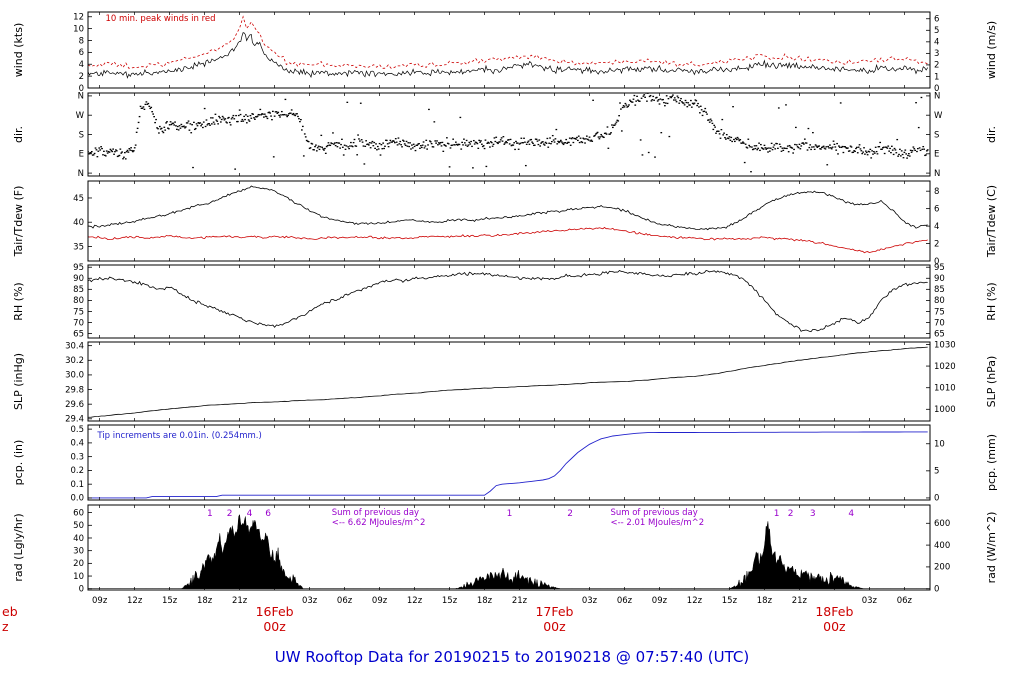 Image resolution: width=1024 pixels, height=700 pixels. What do you see at coordinates (78, 268) in the screenshot?
I see `y-tick-label: 95` at bounding box center [78, 268].